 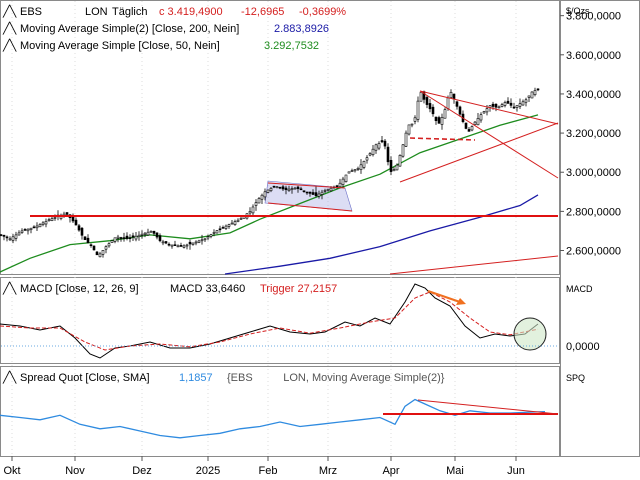 I want to click on x-tick-label: Apr, so click(x=390, y=471).